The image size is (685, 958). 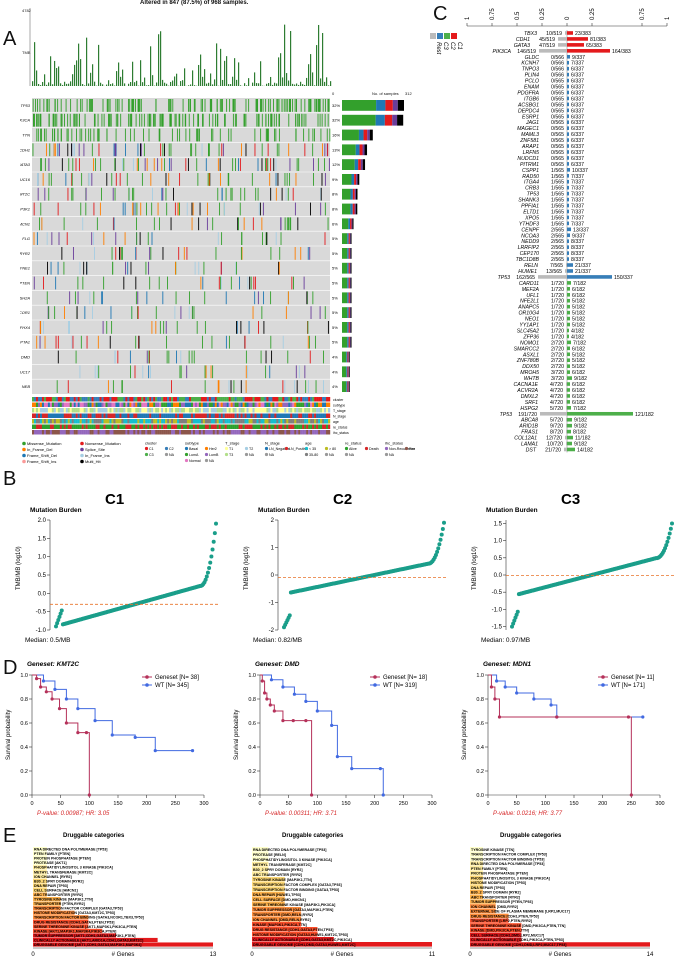 I want to click on y-tick-label: 0.6, so click(x=24, y=724).